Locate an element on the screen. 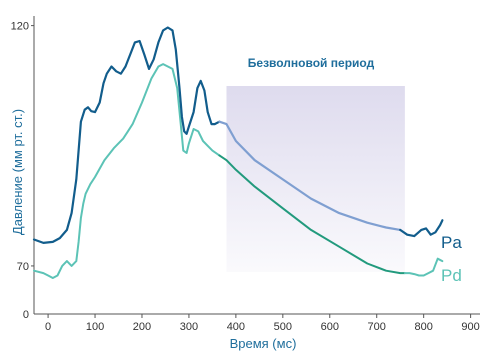 Image resolution: width=480 pixels, height=352 pixels. series-pd-line-wave-free is located at coordinates (312, 214).